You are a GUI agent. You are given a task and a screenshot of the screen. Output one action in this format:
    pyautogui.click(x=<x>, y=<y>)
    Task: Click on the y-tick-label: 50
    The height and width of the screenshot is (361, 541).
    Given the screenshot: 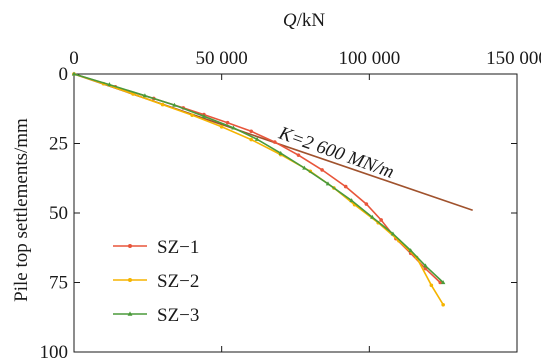 What is the action you would take?
    pyautogui.click(x=58, y=213)
    